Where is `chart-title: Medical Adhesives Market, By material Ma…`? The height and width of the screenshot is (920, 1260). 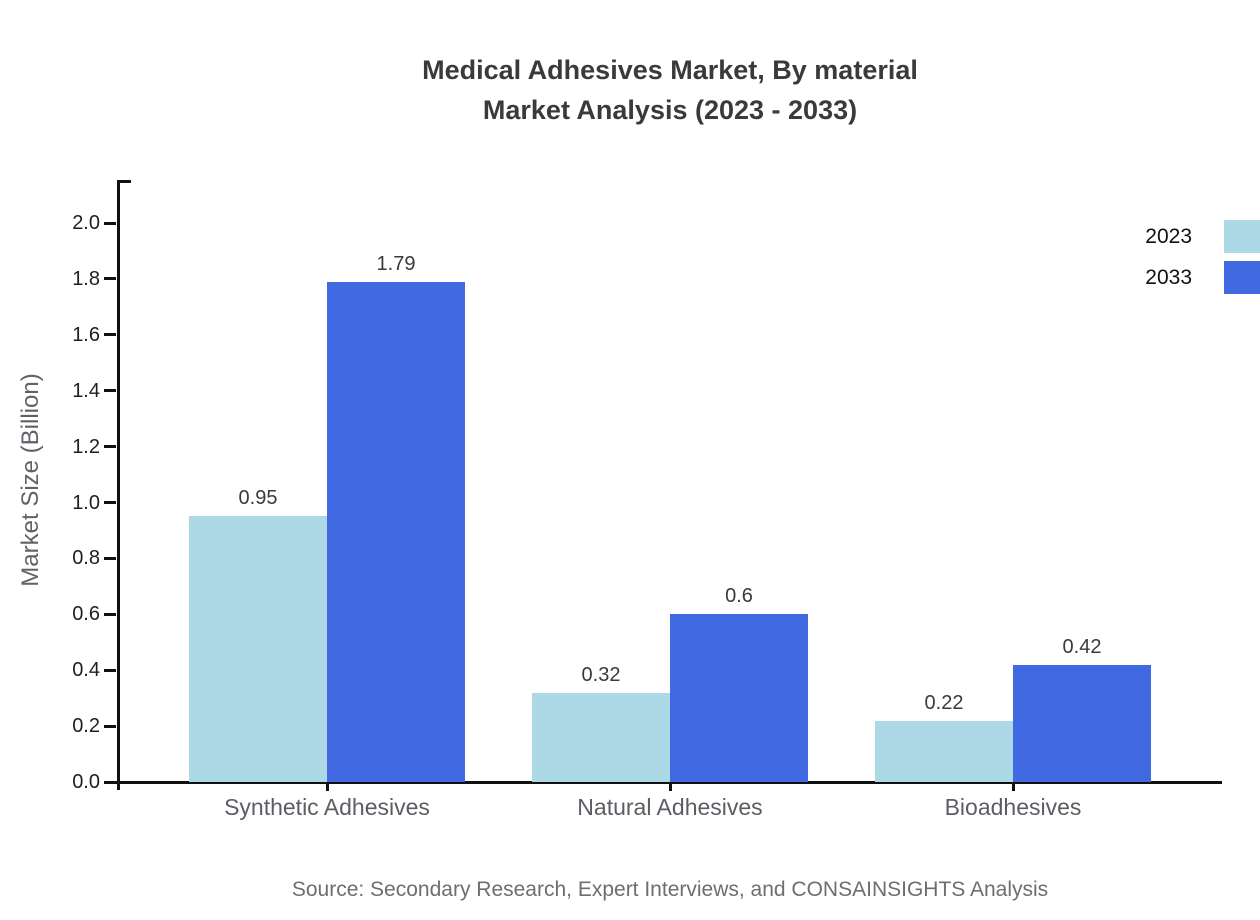
chart-title: Medical Adhesives Market, By material Ma… is located at coordinates (670, 90).